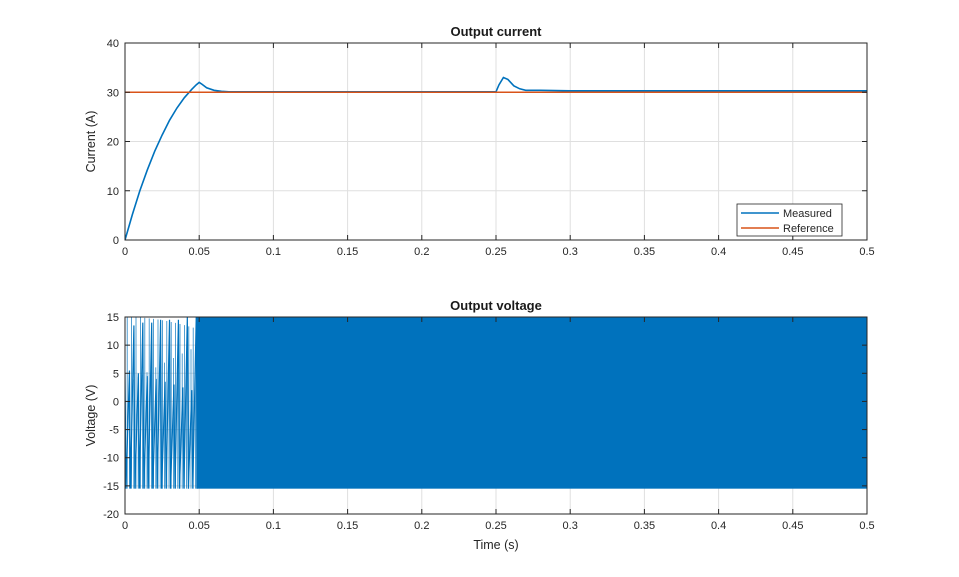 The height and width of the screenshot is (577, 959). What do you see at coordinates (113, 318) in the screenshot?
I see `y-tick-label: 15` at bounding box center [113, 318].